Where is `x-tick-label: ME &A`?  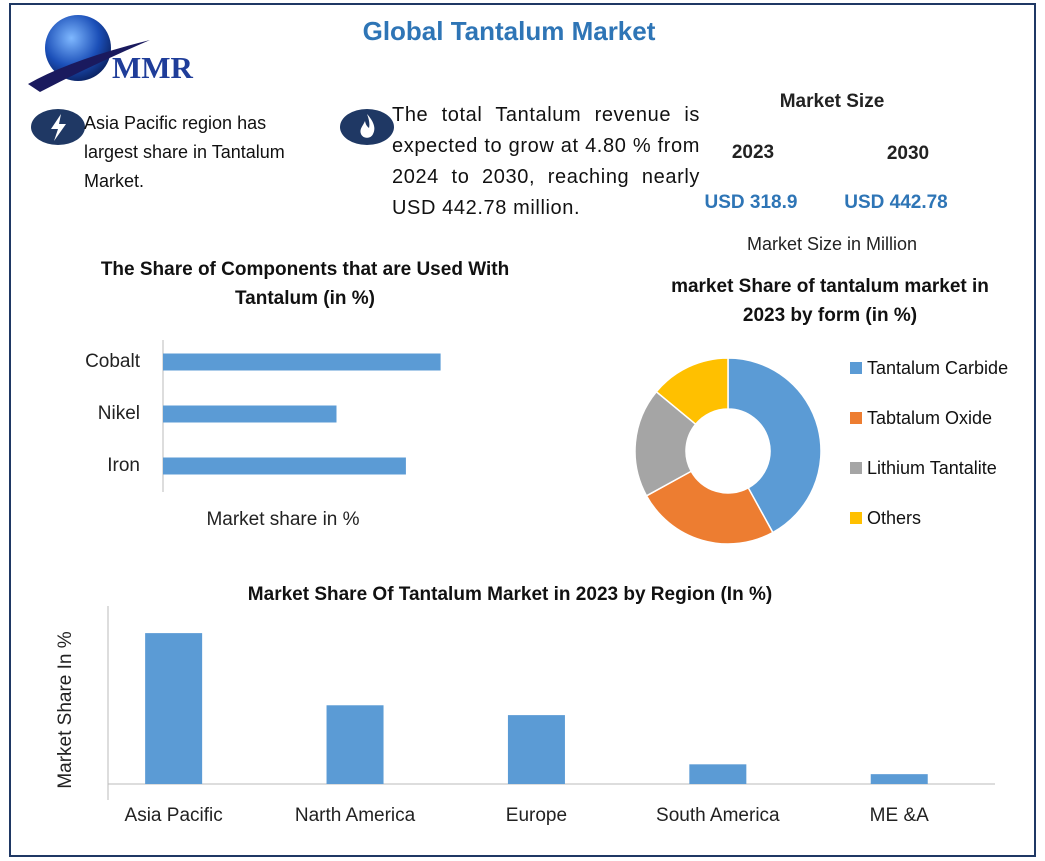
x-tick-label: ME &A is located at coordinates (899, 815).